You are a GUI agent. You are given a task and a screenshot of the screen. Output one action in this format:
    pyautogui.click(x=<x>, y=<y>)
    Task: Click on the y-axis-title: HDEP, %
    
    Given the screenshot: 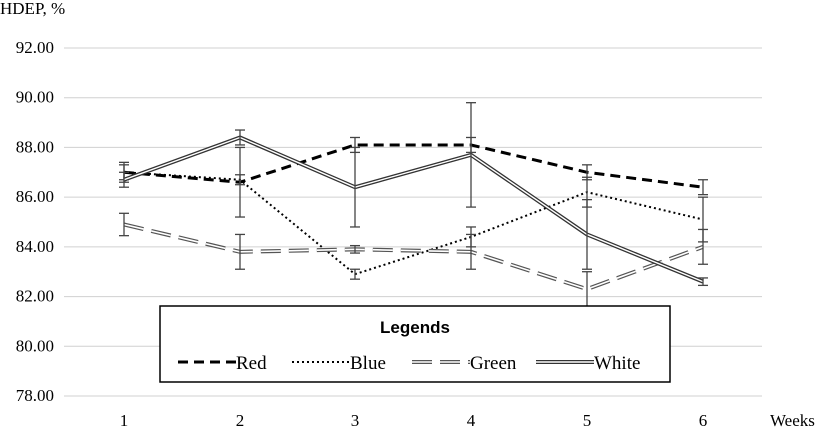 What is the action you would take?
    pyautogui.click(x=32, y=9)
    